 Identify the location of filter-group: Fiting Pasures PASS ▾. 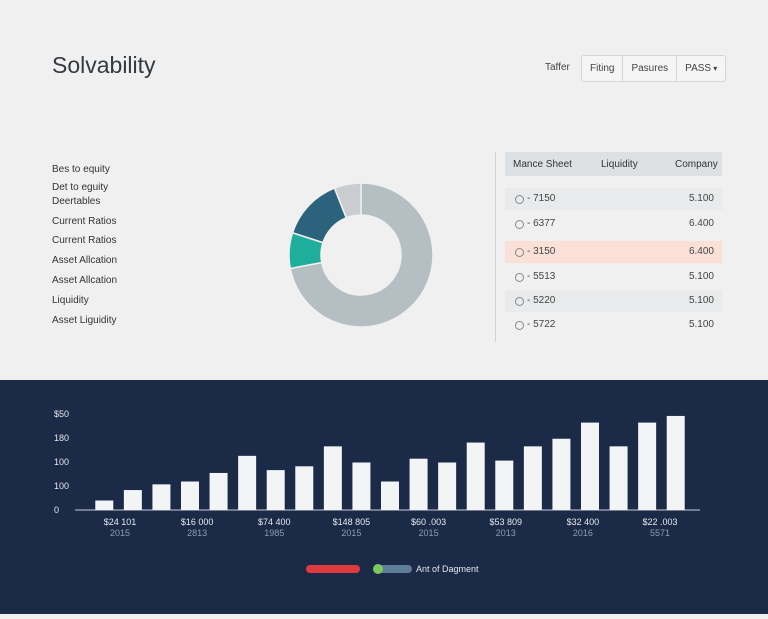
(654, 68).